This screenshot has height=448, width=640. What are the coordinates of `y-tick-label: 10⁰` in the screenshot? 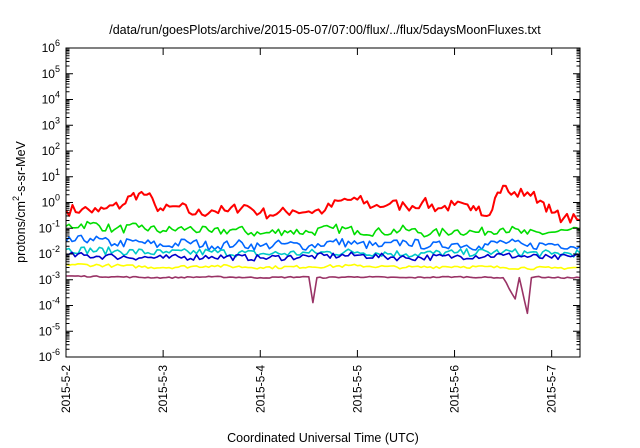 It's located at (51, 201).